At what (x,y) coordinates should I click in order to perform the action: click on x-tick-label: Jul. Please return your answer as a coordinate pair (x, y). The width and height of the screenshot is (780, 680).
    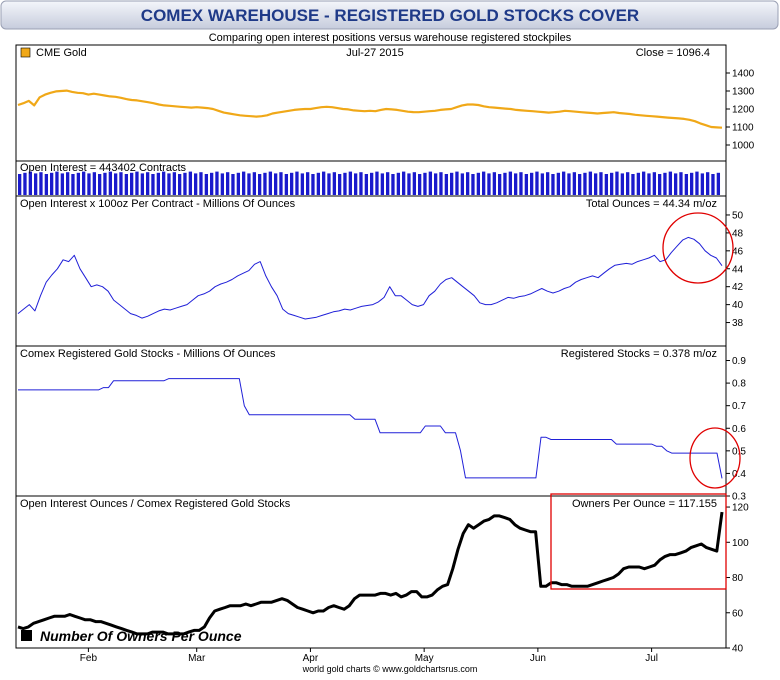
    Looking at the image, I should click on (651, 658).